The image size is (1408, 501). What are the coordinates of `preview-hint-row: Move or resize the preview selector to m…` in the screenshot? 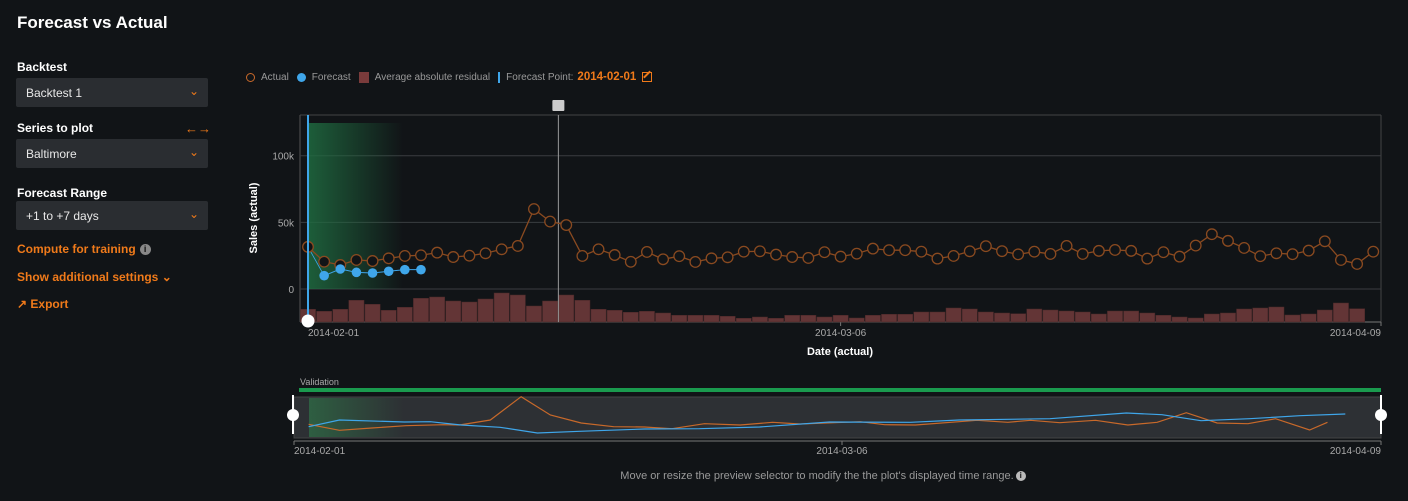 It's located at (704, 476).